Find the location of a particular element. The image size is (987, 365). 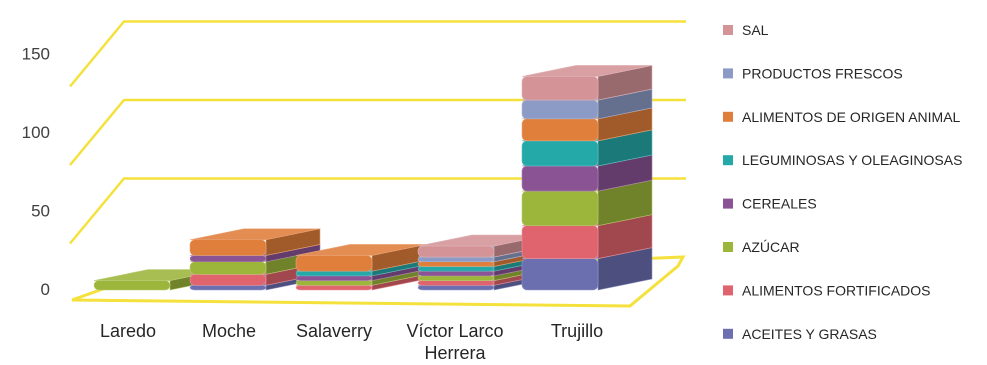

legend-item: CEREALES is located at coordinates (770, 204).